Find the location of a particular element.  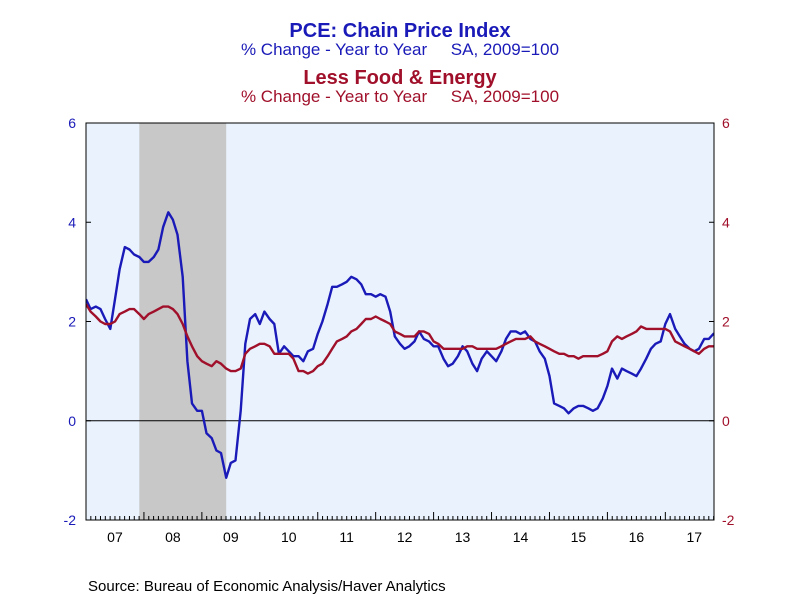

x-tick-label: 17 is located at coordinates (695, 537).